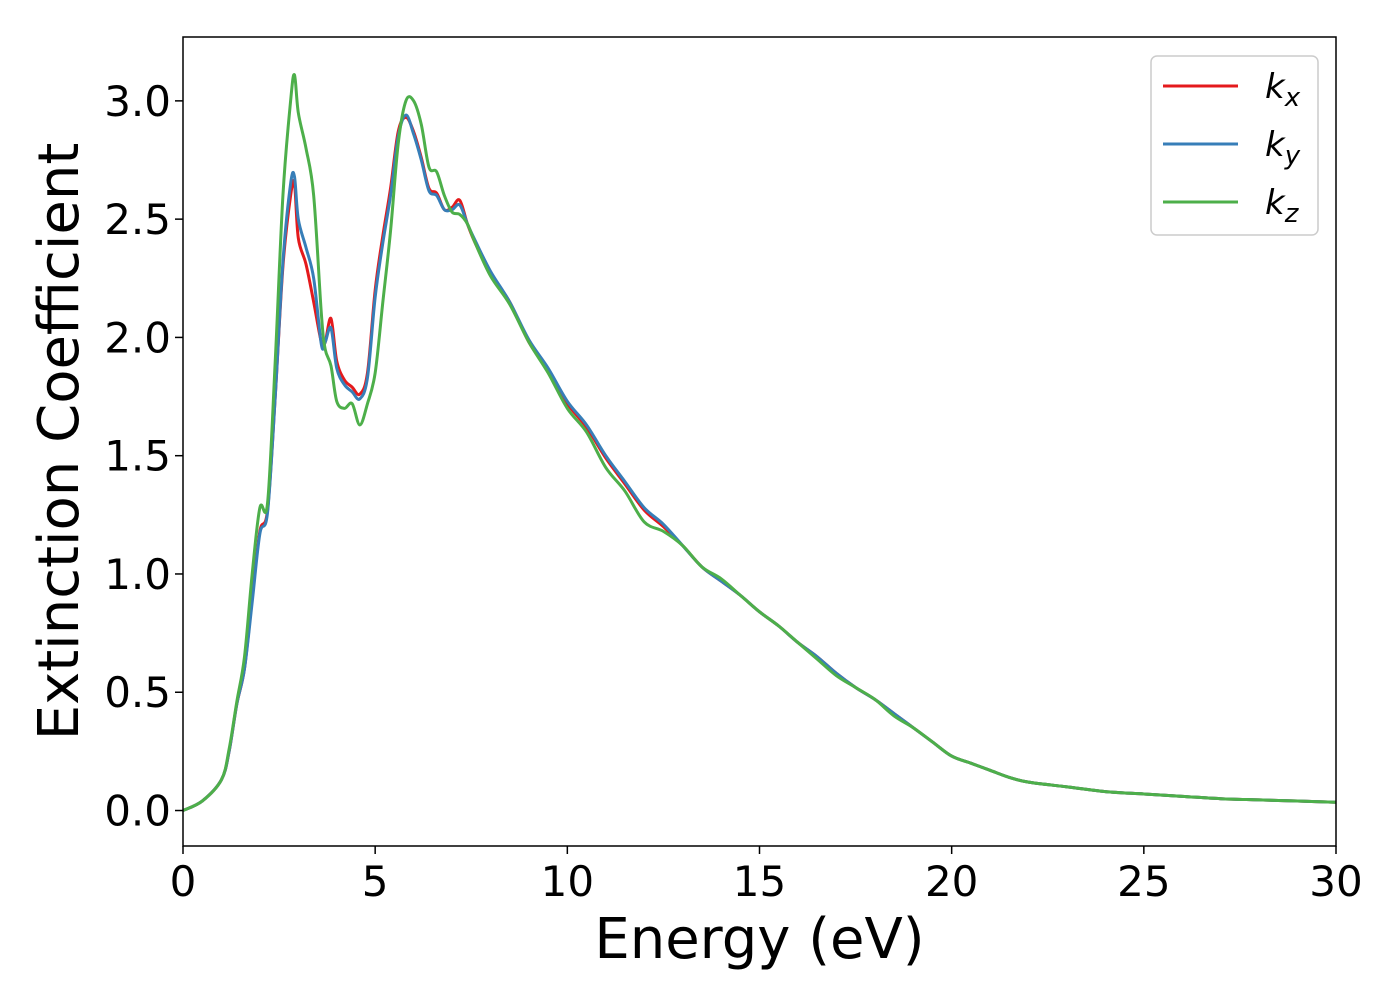 This screenshot has width=1400, height=1004. What do you see at coordinates (759, 939) in the screenshot?
I see `x-axis-title: Energy (eV)` at bounding box center [759, 939].